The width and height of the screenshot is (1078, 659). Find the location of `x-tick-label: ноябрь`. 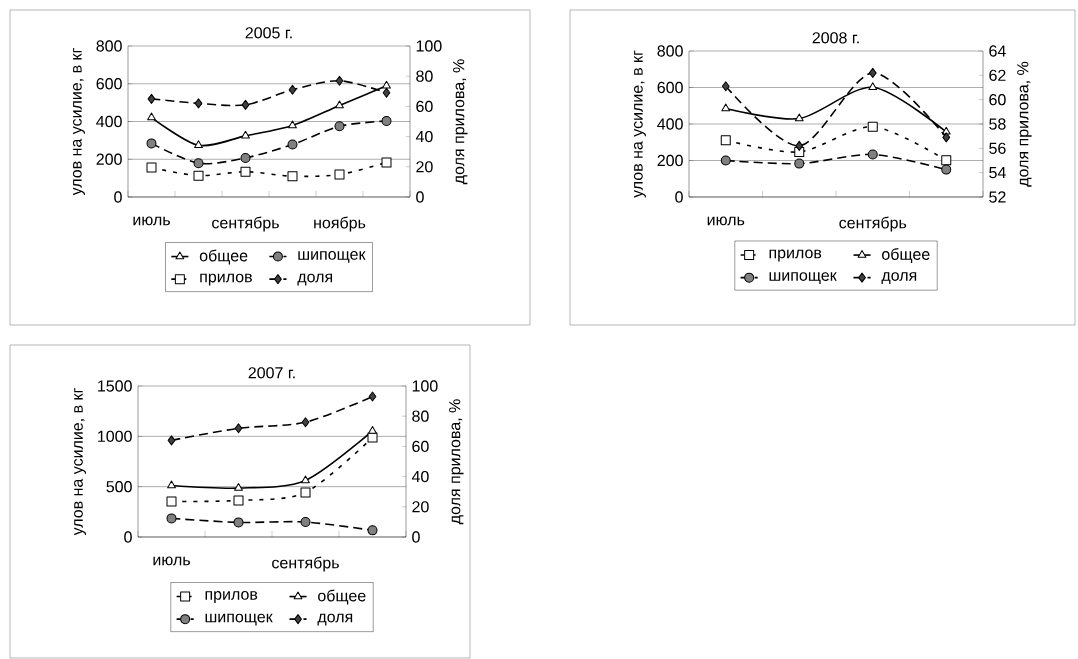

x-tick-label: ноябрь is located at coordinates (340, 224).